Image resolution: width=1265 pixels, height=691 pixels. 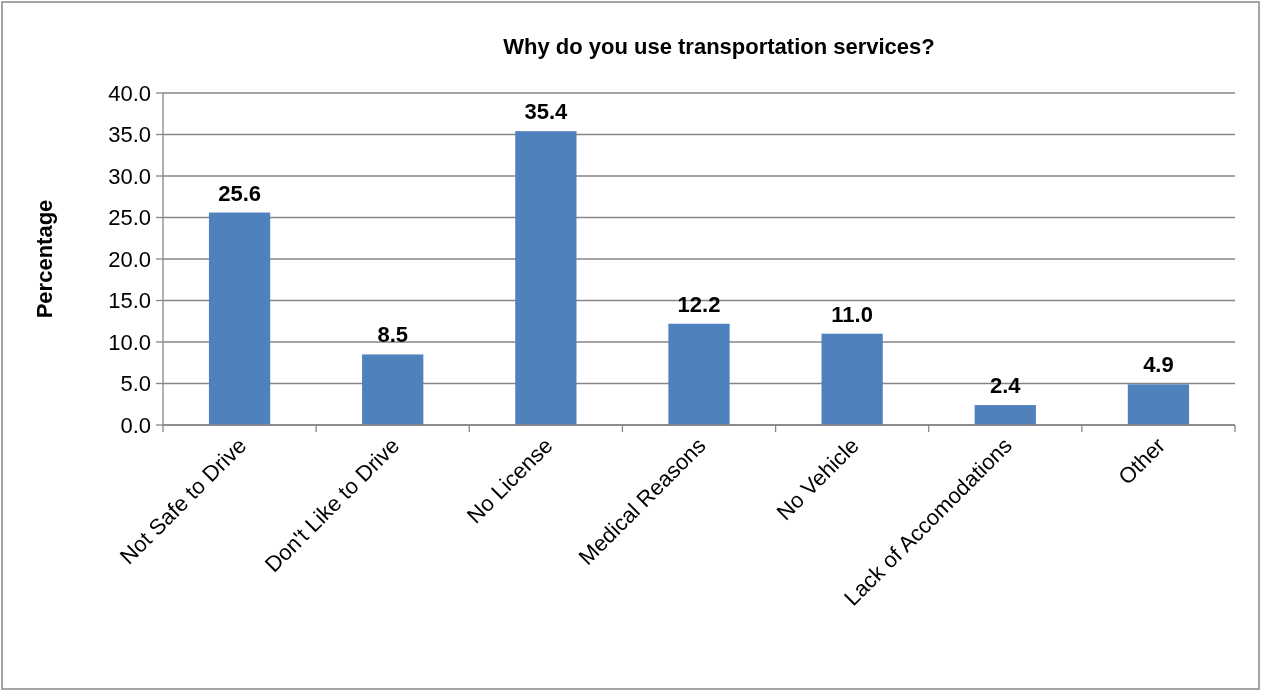 I want to click on data-label: 8.5, so click(x=393, y=335).